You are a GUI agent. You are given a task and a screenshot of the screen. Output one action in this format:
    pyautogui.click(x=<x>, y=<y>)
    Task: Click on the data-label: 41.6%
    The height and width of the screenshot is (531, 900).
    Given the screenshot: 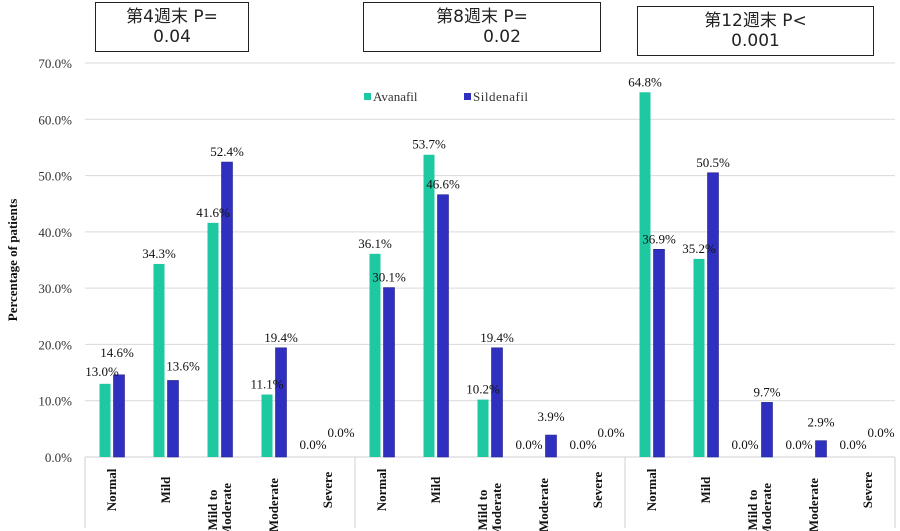 What is the action you would take?
    pyautogui.click(x=213, y=212)
    